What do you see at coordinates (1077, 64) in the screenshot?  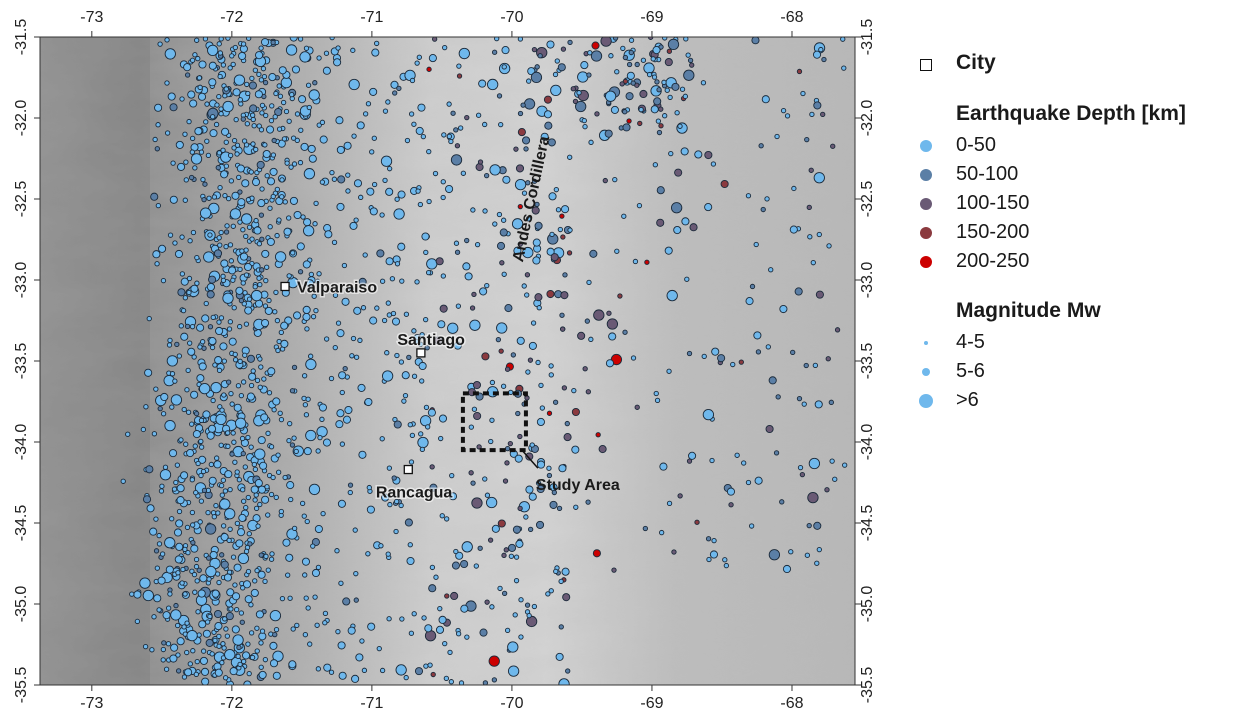 I see `legend-city-section: City` at bounding box center [1077, 64].